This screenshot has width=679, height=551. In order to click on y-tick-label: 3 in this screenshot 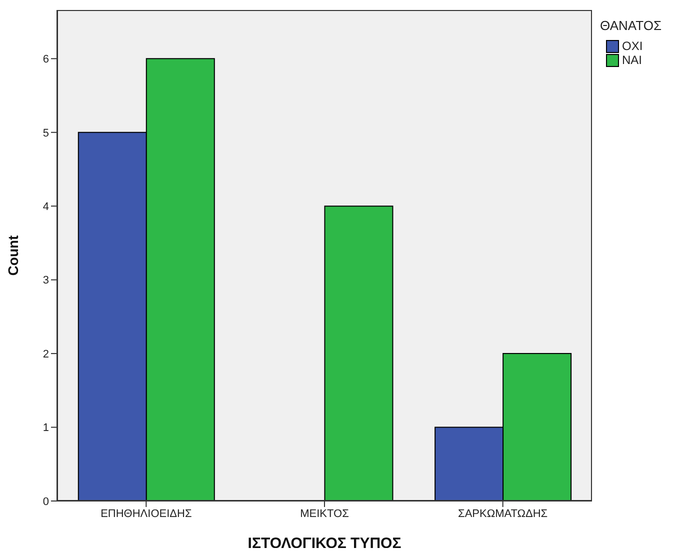, I will do `click(45, 280)`.